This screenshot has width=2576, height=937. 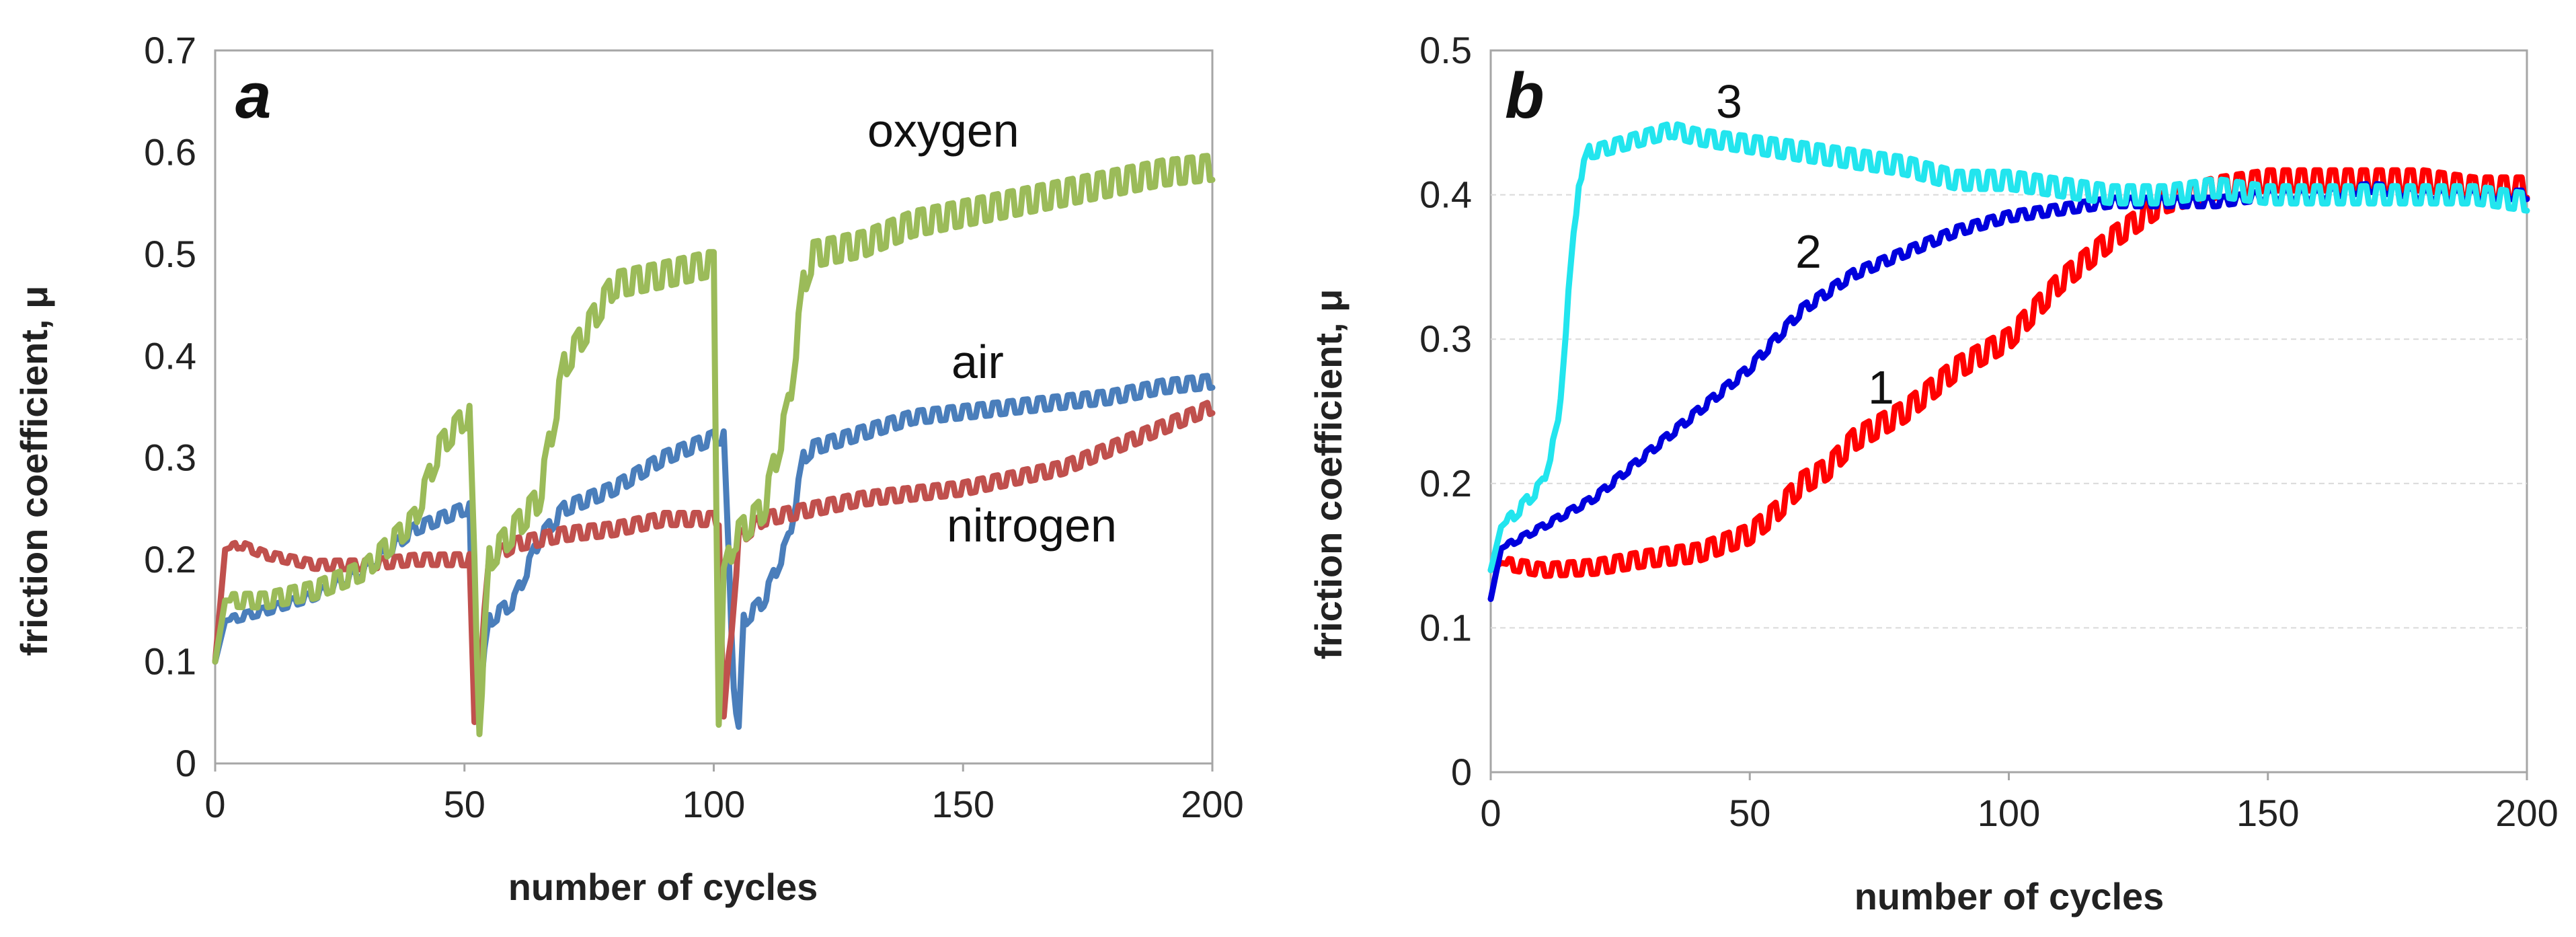 What do you see at coordinates (1446, 338) in the screenshot?
I see `panel-b-y-tick-label: 0.3` at bounding box center [1446, 338].